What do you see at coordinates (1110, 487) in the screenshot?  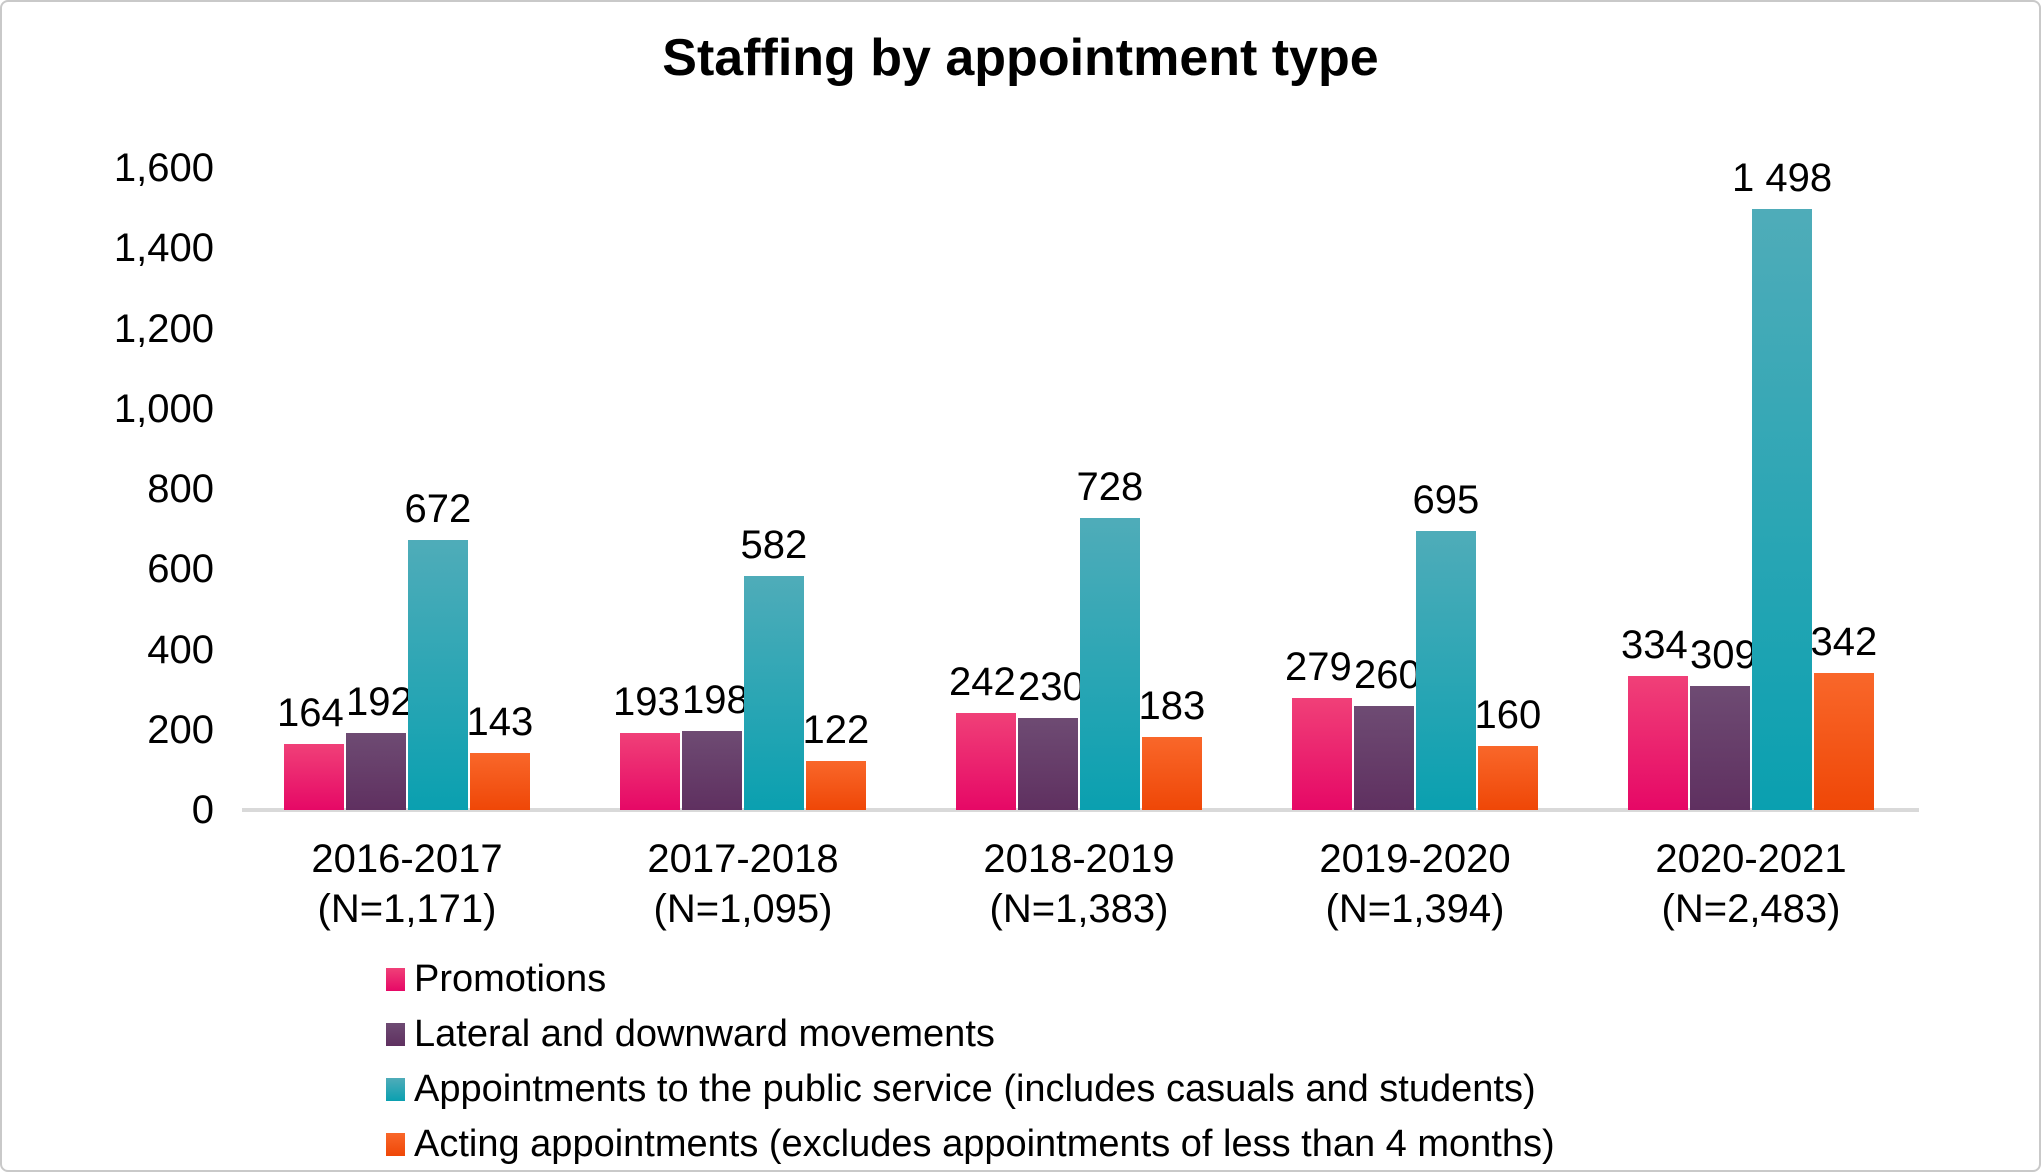 I see `bar-value-label: 728` at bounding box center [1110, 487].